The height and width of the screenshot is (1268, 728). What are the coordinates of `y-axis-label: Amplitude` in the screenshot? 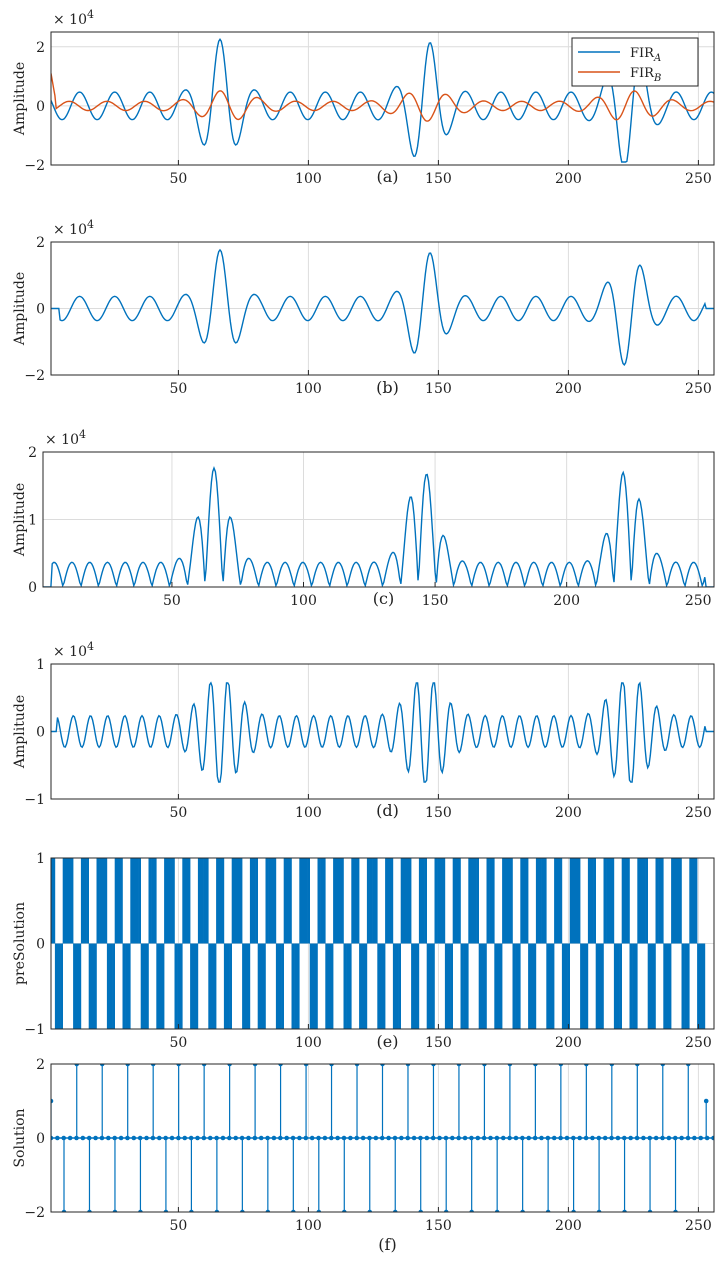 It's located at (20, 520).